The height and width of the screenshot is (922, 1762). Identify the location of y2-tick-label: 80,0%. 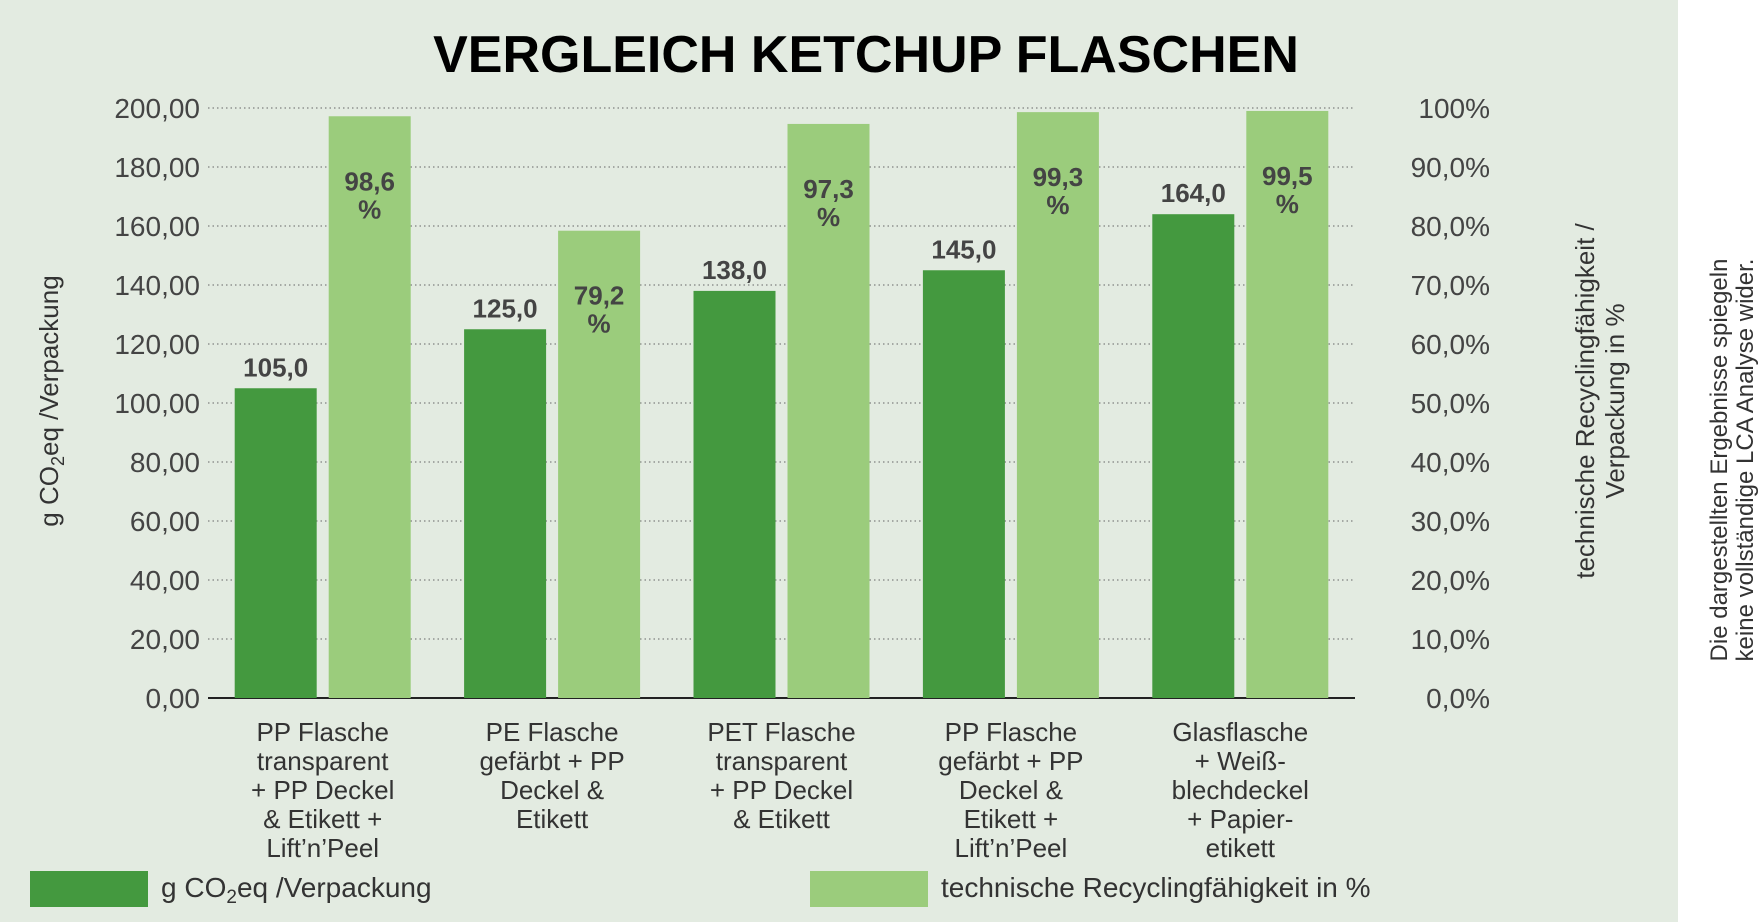
(1450, 226).